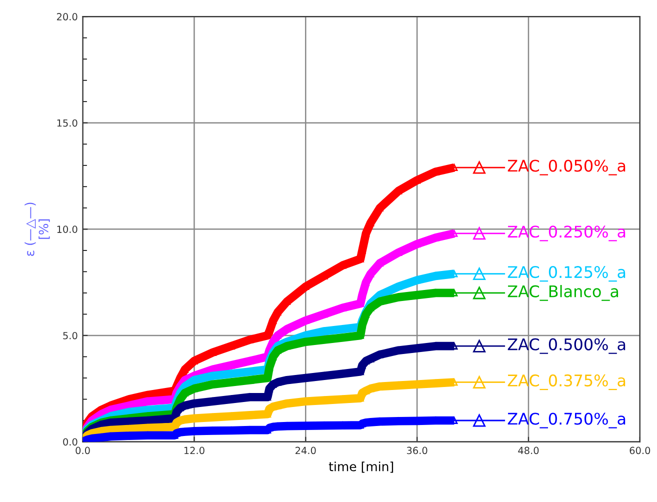 The width and height of the screenshot is (657, 502). Describe the element at coordinates (567, 274) in the screenshot. I see `legend-label: ZAC_0.125%_a` at that location.